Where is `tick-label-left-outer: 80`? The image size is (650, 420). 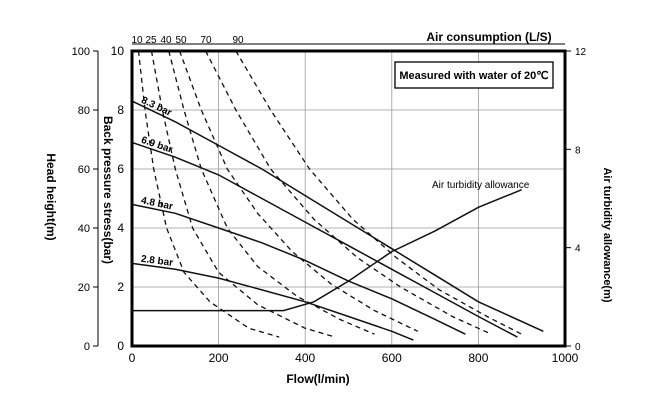 tick-label-left-outer: 80 is located at coordinates (84, 111).